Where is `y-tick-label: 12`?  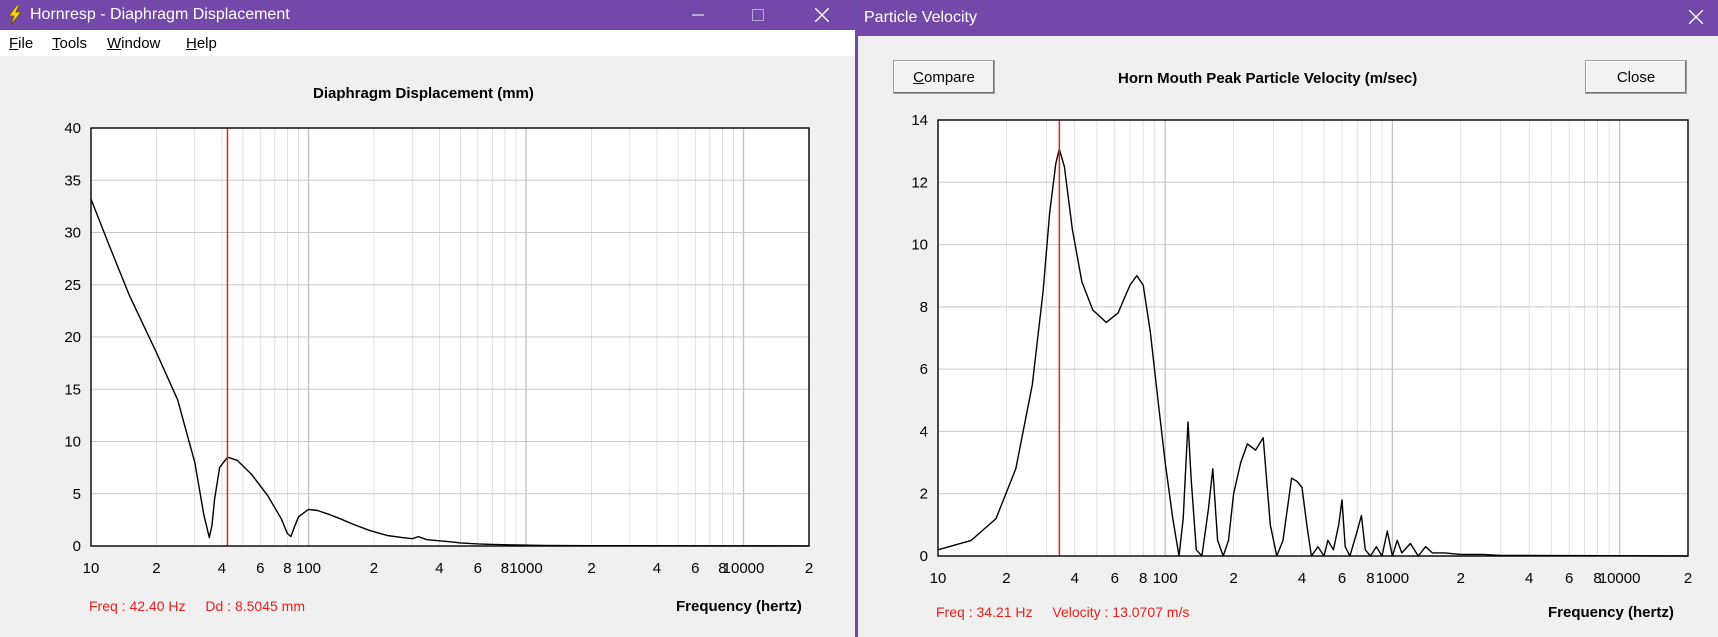 y-tick-label: 12 is located at coordinates (919, 182).